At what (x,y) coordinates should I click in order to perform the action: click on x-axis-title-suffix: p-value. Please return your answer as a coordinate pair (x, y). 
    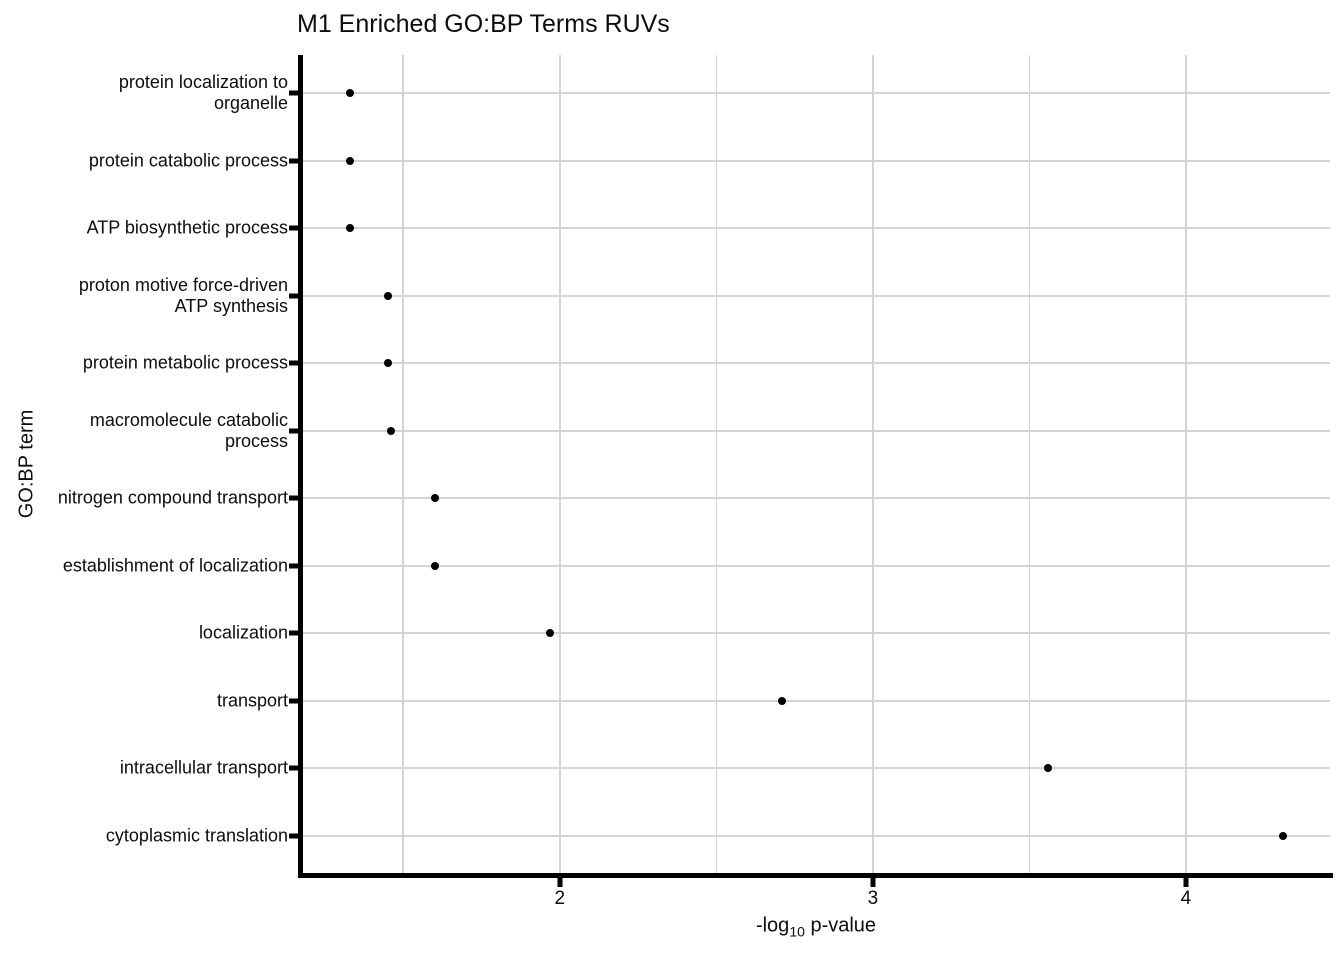
    Looking at the image, I should click on (840, 925).